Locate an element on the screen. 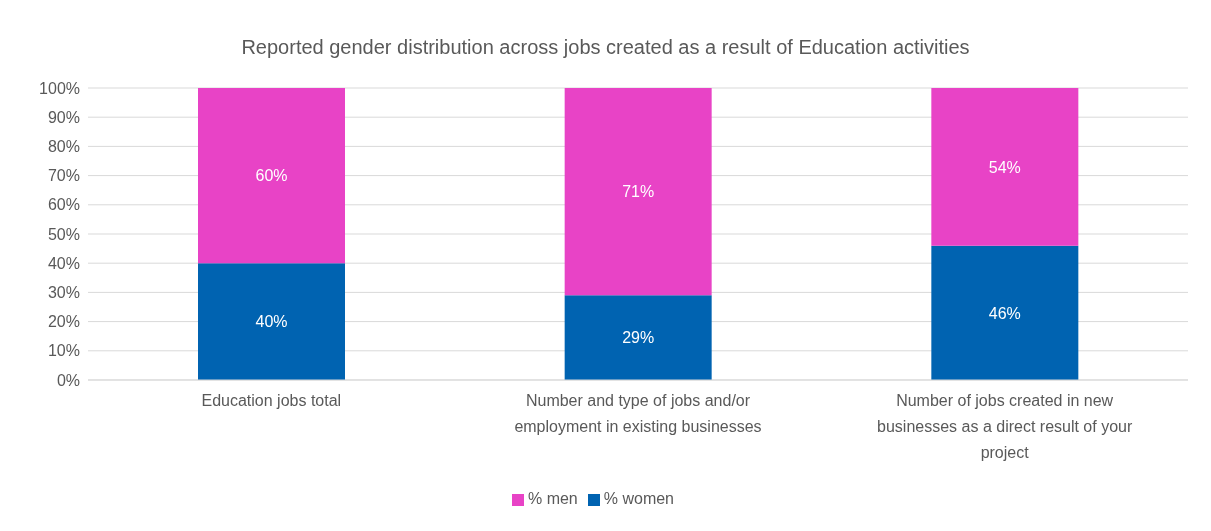  legend-label: % men is located at coordinates (552, 498).